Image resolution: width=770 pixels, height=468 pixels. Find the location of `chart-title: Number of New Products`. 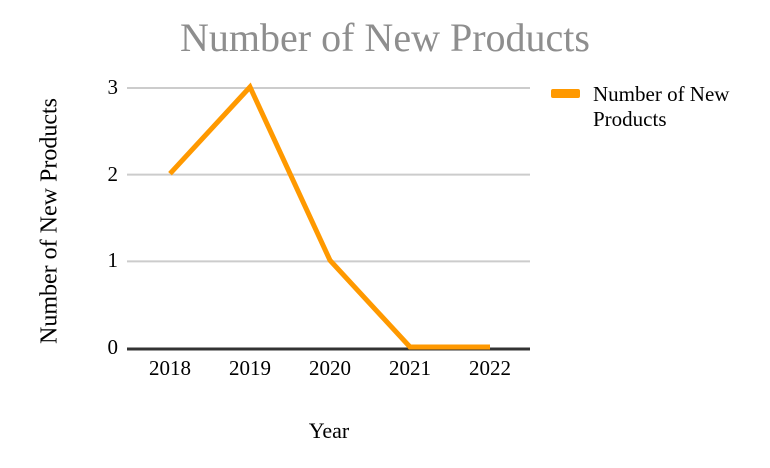

chart-title: Number of New Products is located at coordinates (385, 37).